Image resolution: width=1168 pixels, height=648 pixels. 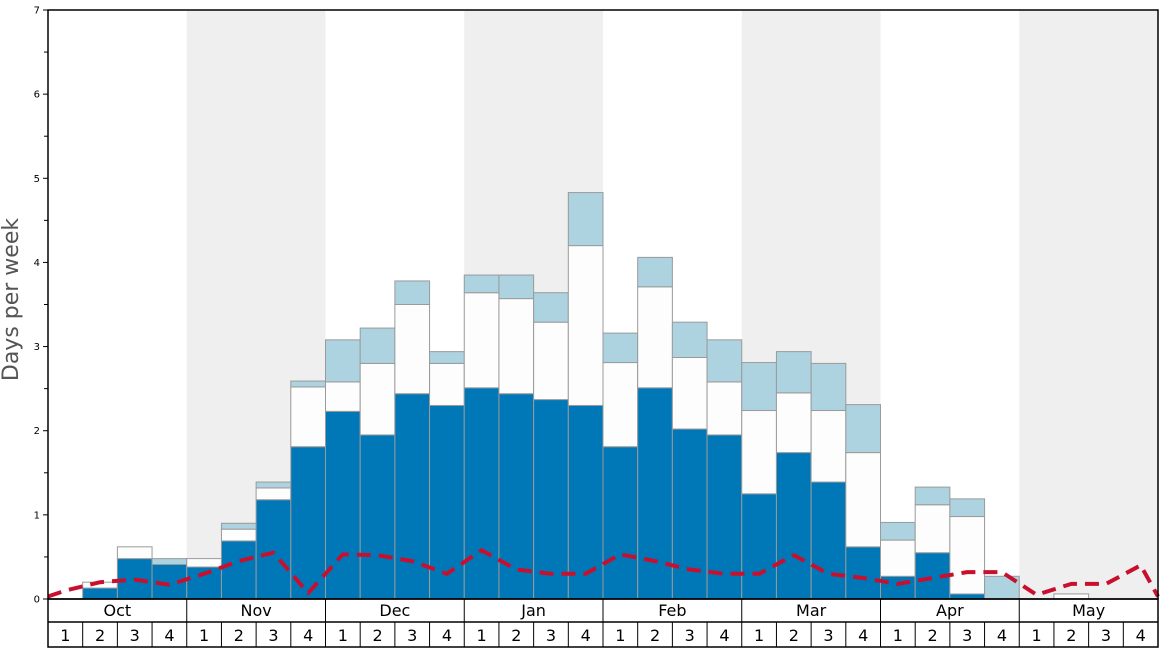 What do you see at coordinates (1088, 304) in the screenshot?
I see `month-band-may` at bounding box center [1088, 304].